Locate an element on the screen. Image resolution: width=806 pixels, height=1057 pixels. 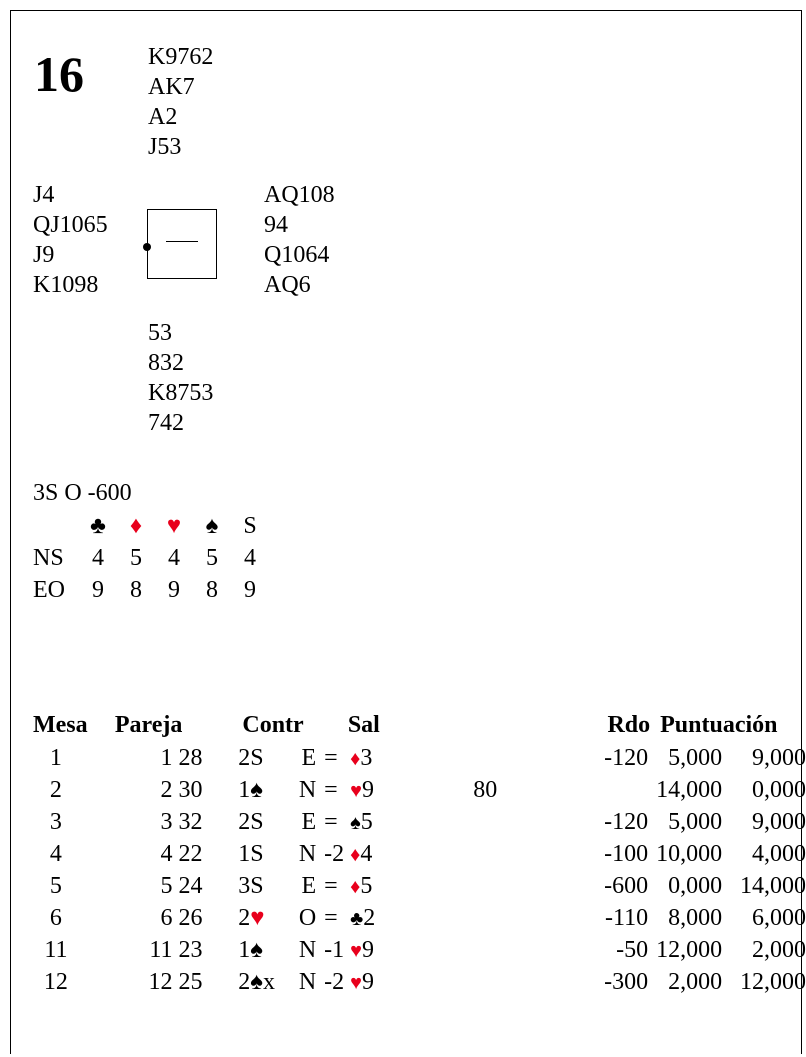
pair-ns-cell: 3 is located at coordinates (166, 822).